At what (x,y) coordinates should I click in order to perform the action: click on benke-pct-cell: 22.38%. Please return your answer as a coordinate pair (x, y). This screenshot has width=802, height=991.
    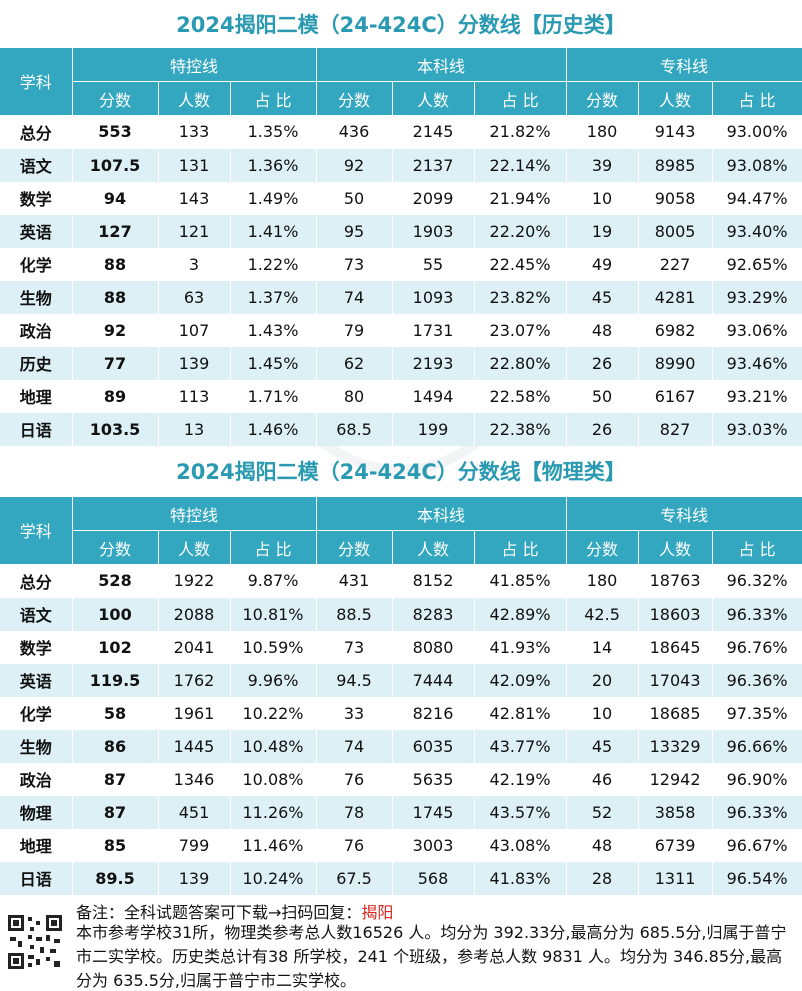
    Looking at the image, I should click on (520, 429).